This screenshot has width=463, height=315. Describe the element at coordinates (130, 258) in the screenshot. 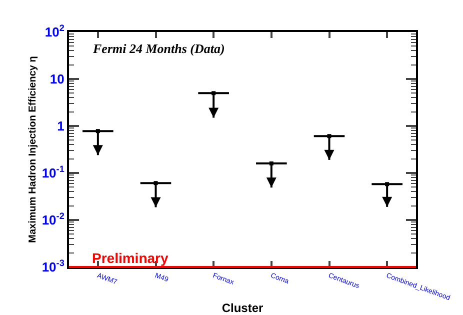

I see `annotation: Preliminary` at that location.